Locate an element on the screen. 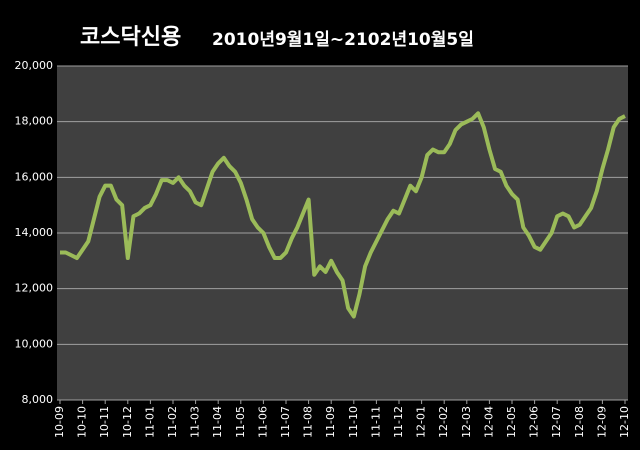  y-tick-label: 8,000 is located at coordinates (38, 399).